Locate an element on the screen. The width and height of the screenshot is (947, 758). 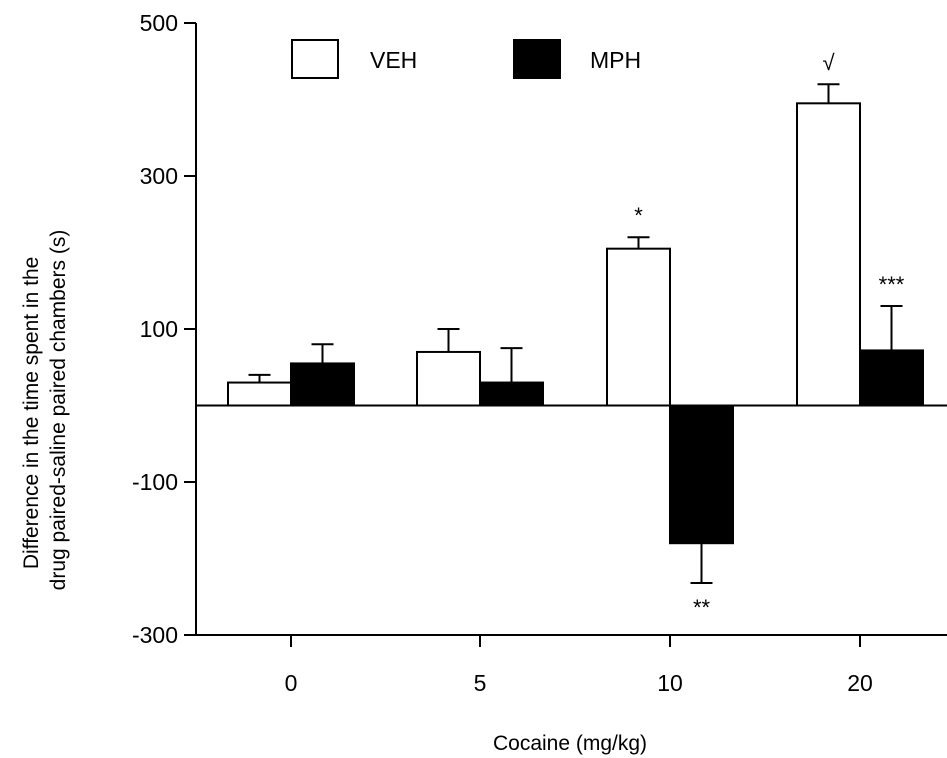
x-tick-label: 5 is located at coordinates (480, 683).